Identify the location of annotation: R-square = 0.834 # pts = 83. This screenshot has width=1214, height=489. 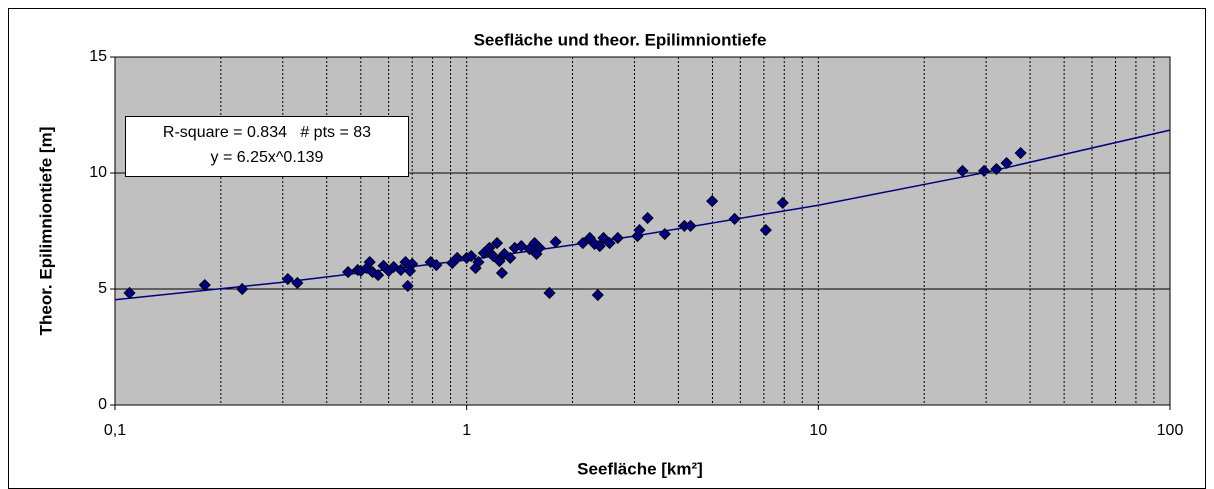
(267, 132).